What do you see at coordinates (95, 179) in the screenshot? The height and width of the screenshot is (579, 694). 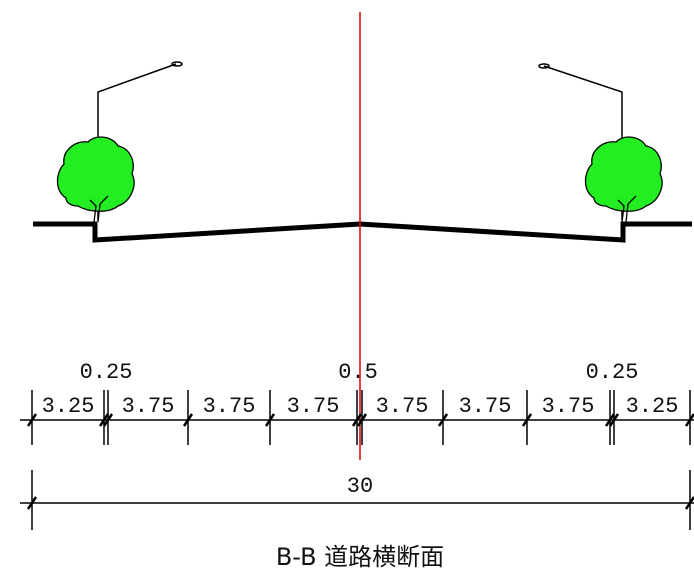 I see `left-tree` at bounding box center [95, 179].